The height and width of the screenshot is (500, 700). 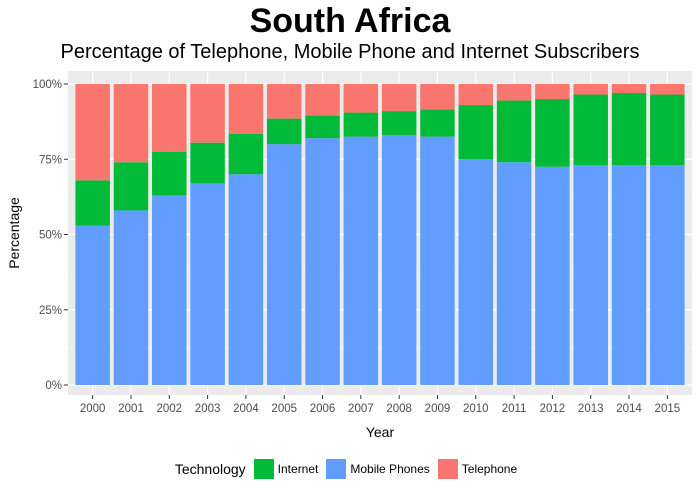 I want to click on legend-label: Telephone, so click(x=489, y=469).